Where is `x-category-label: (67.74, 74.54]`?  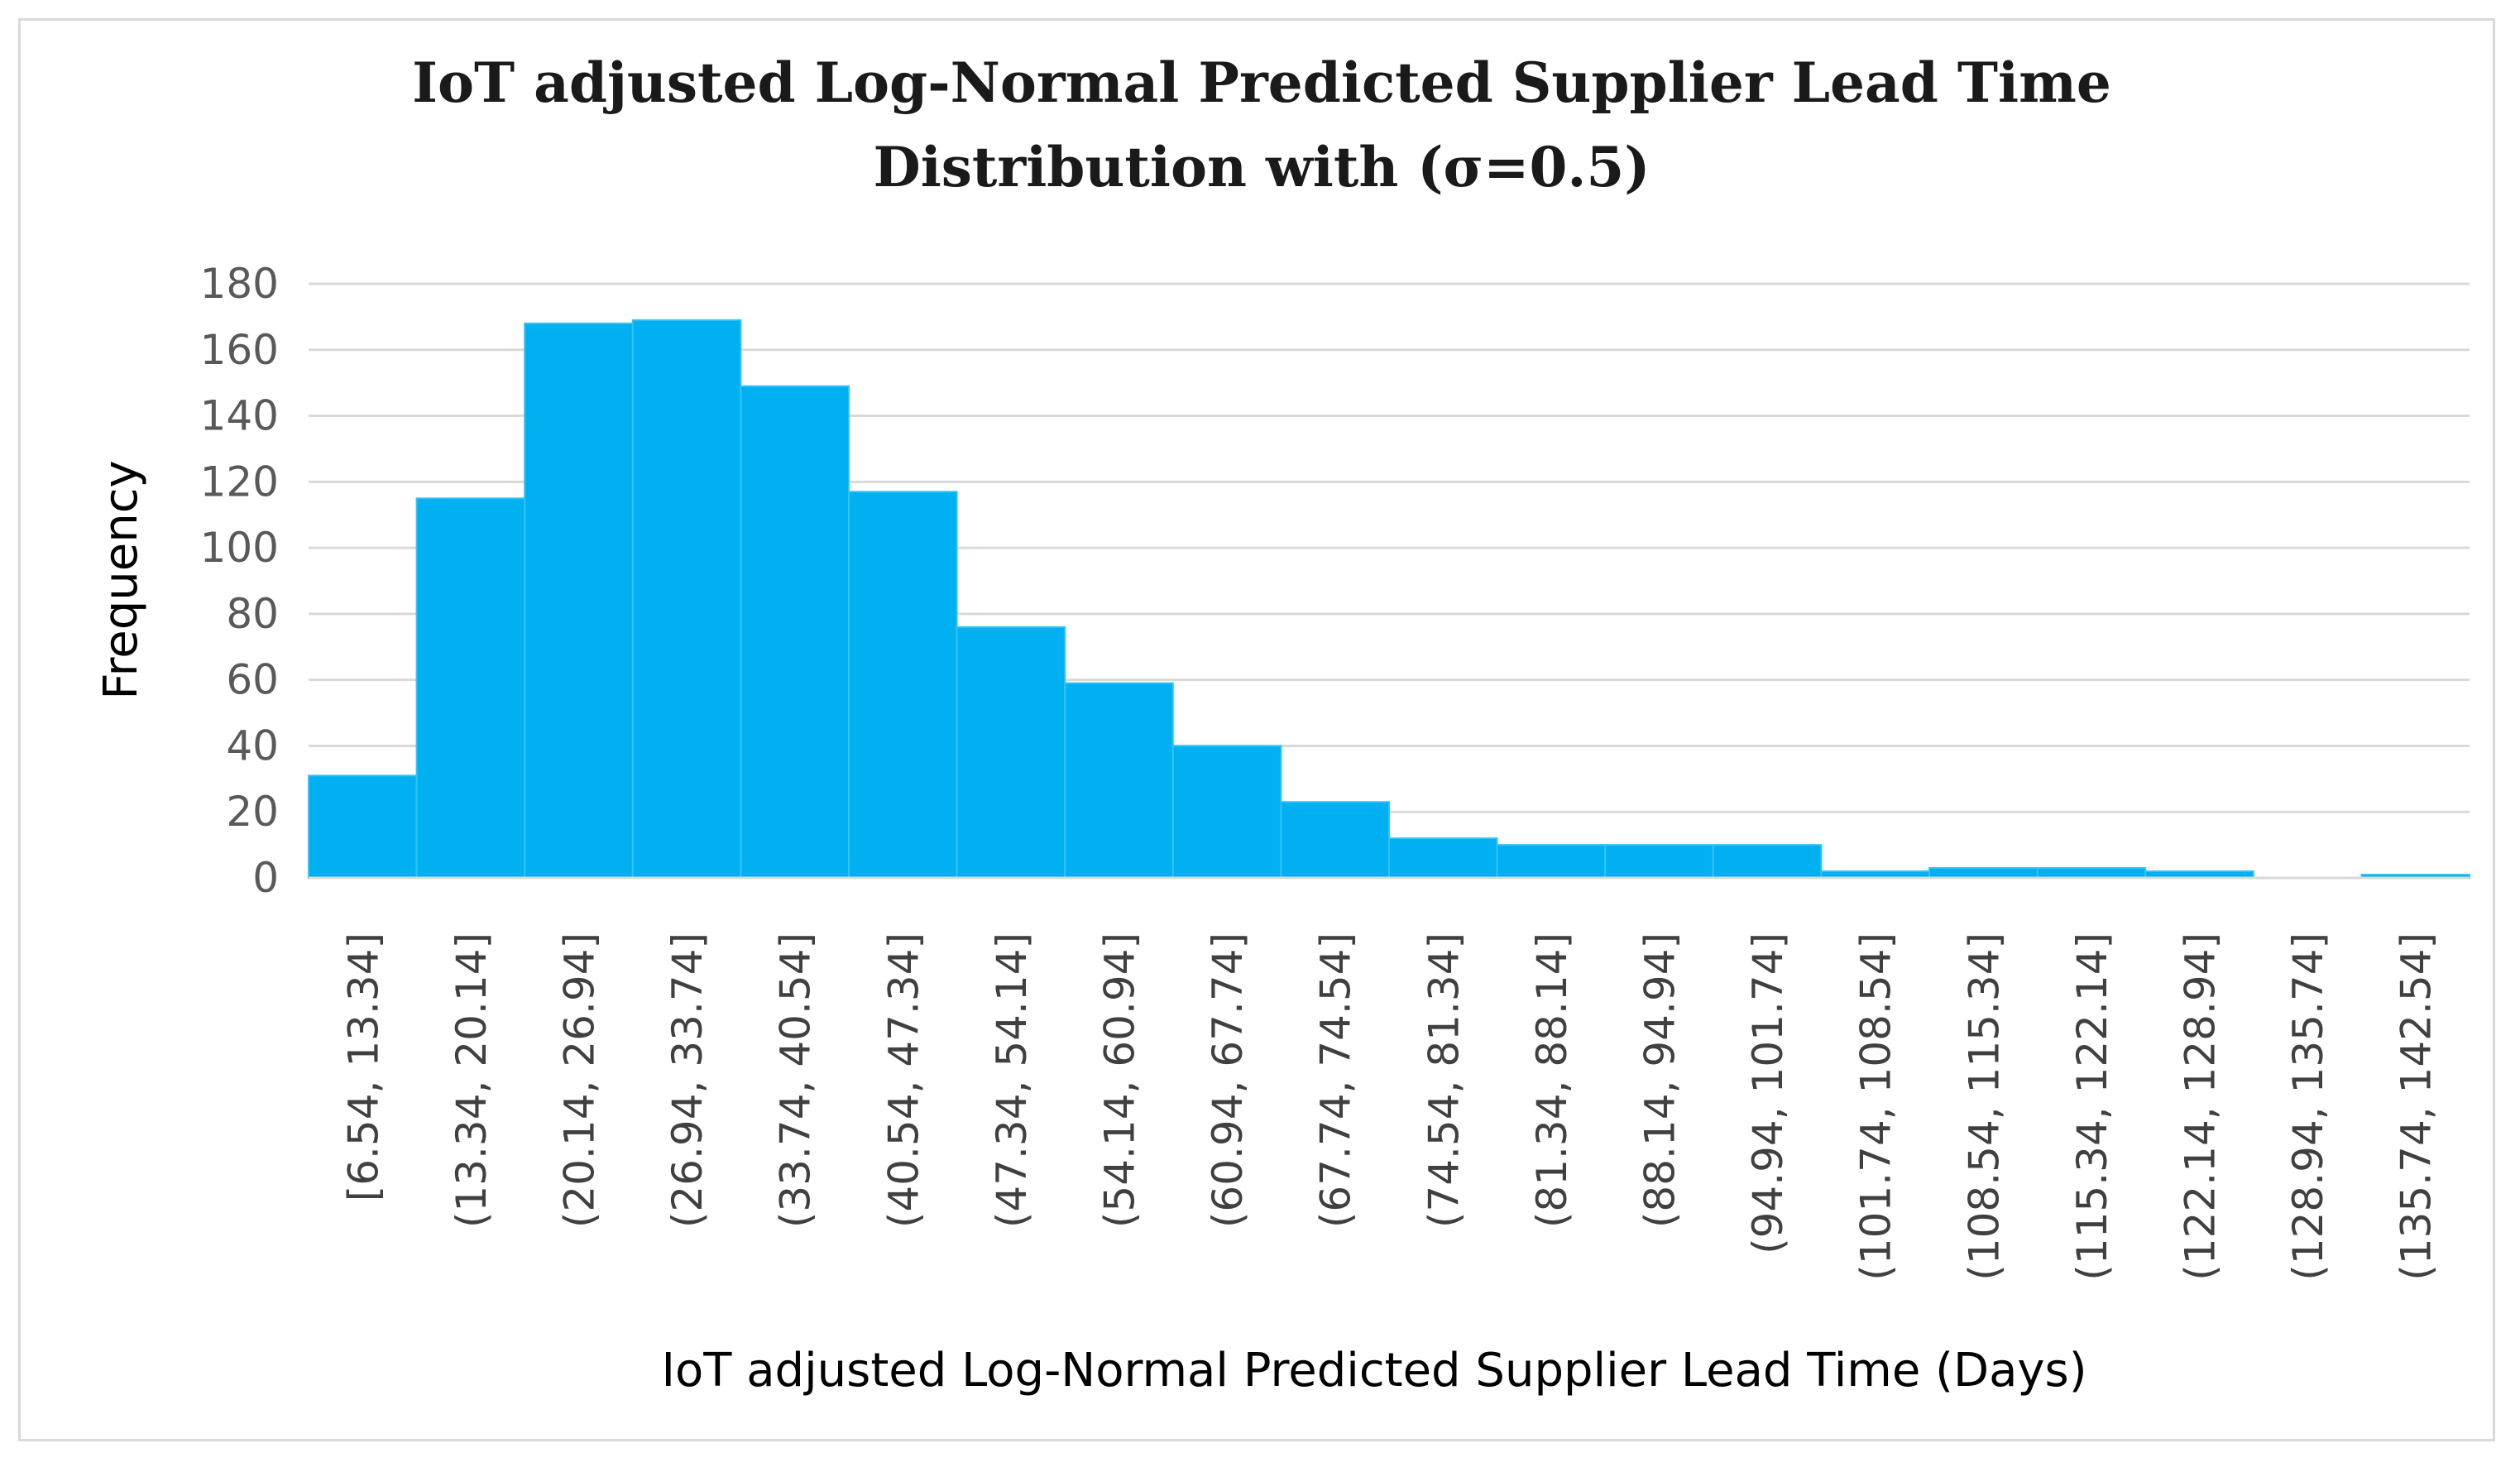
x-category-label: (67.74, 74.54] is located at coordinates (1336, 1080).